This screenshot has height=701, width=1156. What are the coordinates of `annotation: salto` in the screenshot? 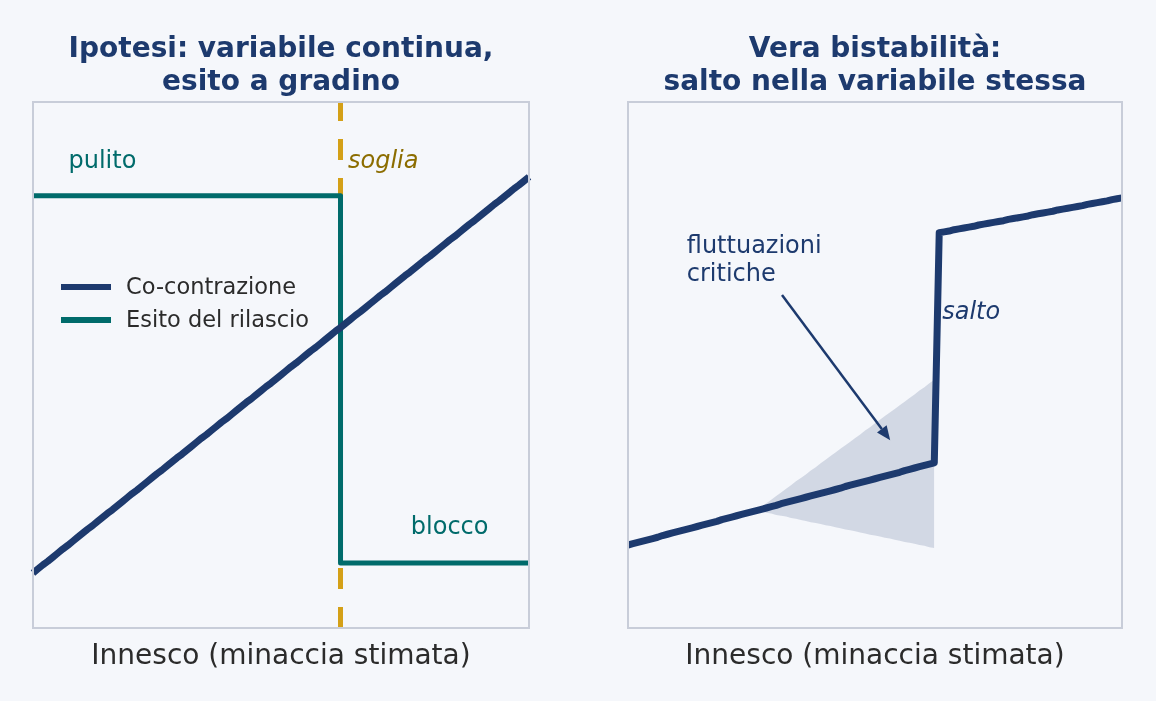 It's located at (971, 311).